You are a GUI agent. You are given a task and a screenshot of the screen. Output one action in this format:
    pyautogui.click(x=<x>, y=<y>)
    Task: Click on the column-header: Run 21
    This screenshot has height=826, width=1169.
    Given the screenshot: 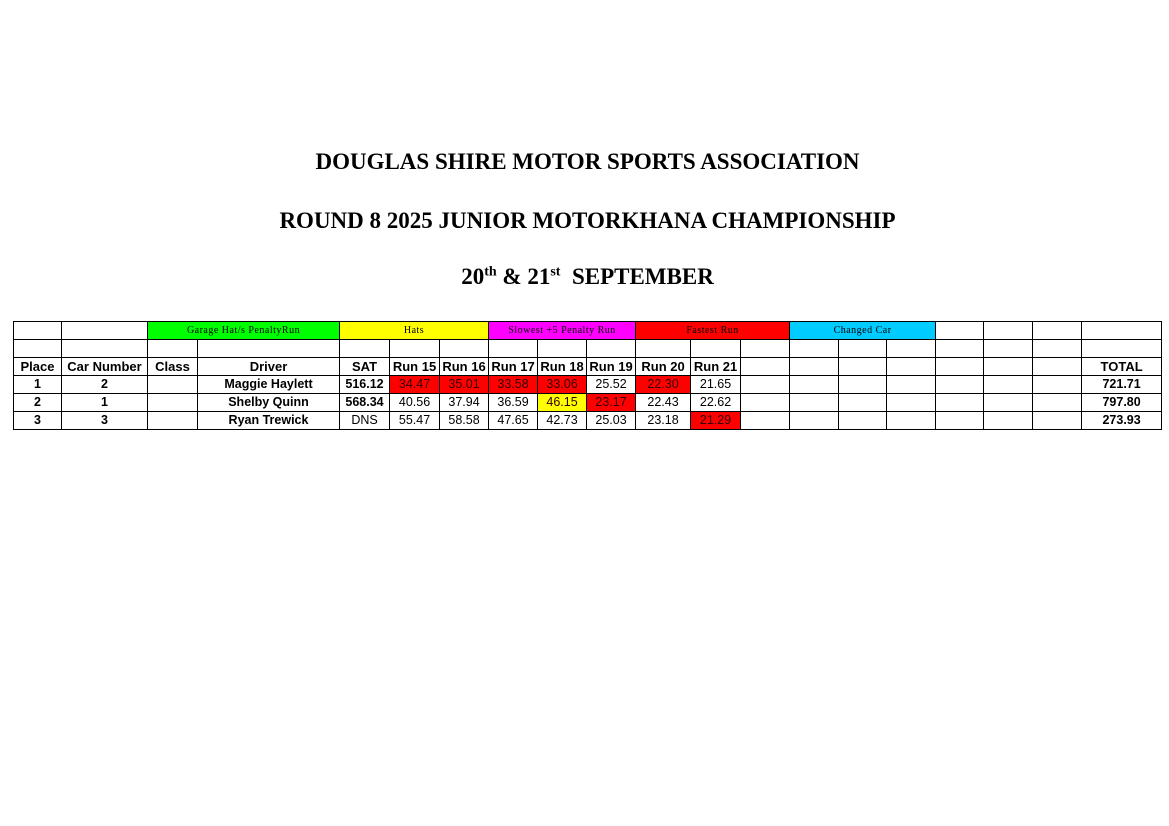 What is the action you would take?
    pyautogui.click(x=716, y=366)
    